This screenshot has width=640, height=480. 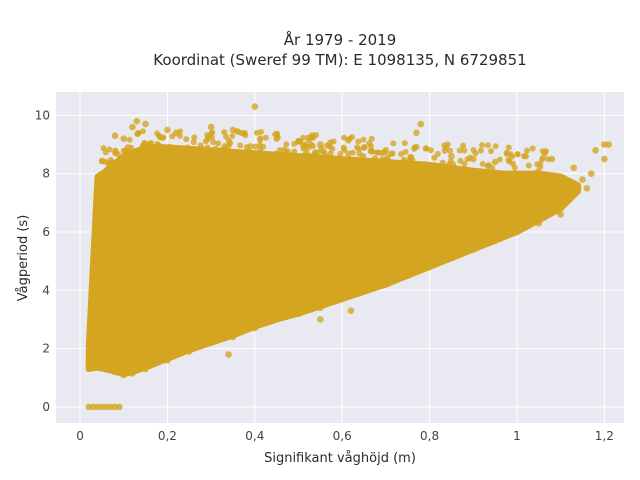 I want to click on y-tick-label: 2, so click(x=46, y=349).